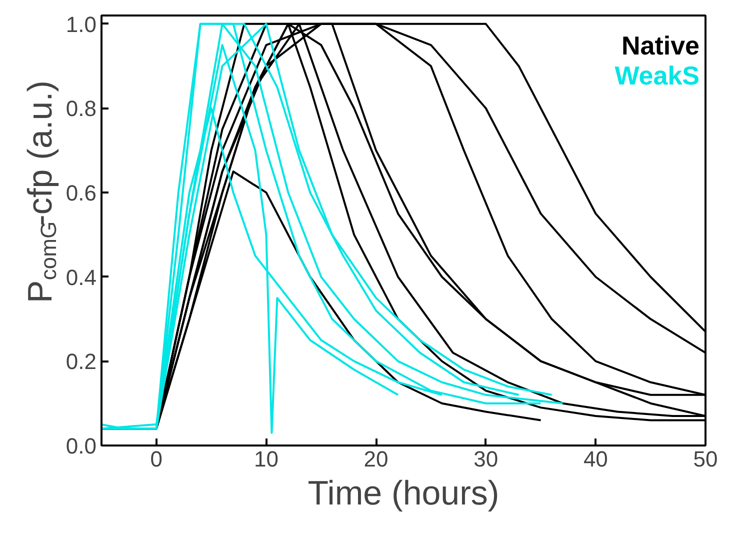 The height and width of the screenshot is (539, 739). Describe the element at coordinates (660, 45) in the screenshot. I see `text: Native` at that location.